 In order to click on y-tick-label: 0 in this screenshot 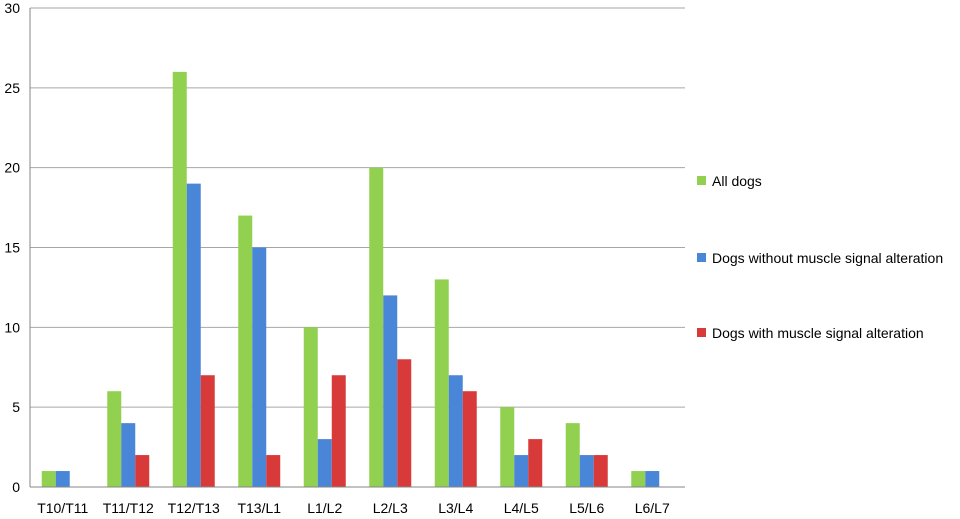, I will do `click(16, 487)`.